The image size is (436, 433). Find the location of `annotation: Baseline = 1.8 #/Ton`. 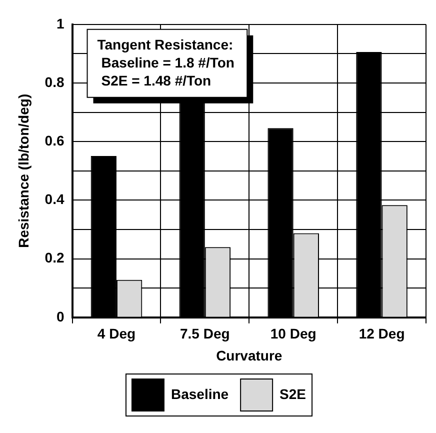

annotation: Baseline = 1.8 #/Ton is located at coordinates (167, 62).